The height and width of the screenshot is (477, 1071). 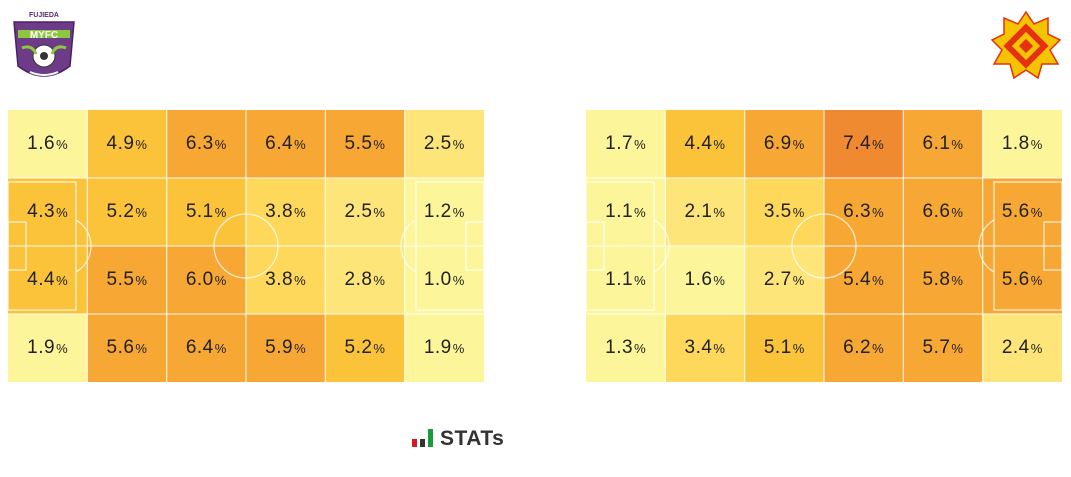 What do you see at coordinates (661, 246) in the screenshot?
I see `right-left-penalty-arc` at bounding box center [661, 246].